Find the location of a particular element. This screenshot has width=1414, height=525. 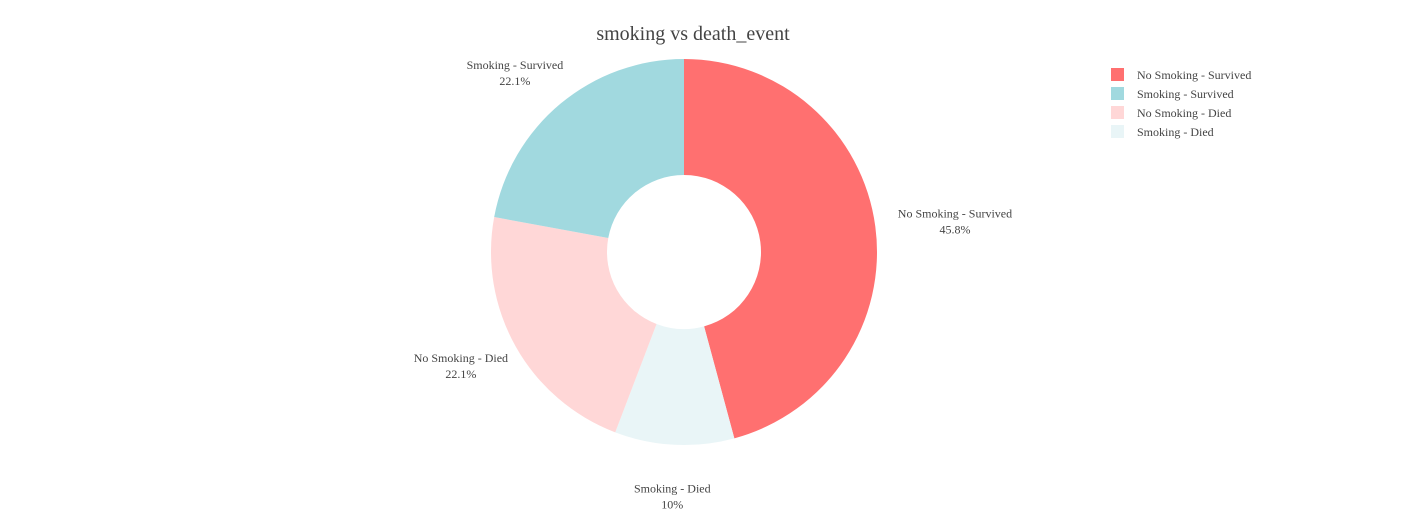

legend-item: Smoking - Survived is located at coordinates (1172, 94).